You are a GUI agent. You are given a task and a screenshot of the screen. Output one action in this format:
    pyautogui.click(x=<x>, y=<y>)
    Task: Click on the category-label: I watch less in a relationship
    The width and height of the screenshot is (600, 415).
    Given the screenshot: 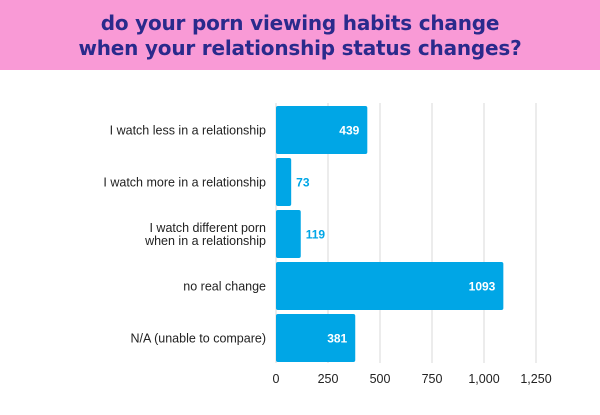 What is the action you would take?
    pyautogui.click(x=188, y=131)
    